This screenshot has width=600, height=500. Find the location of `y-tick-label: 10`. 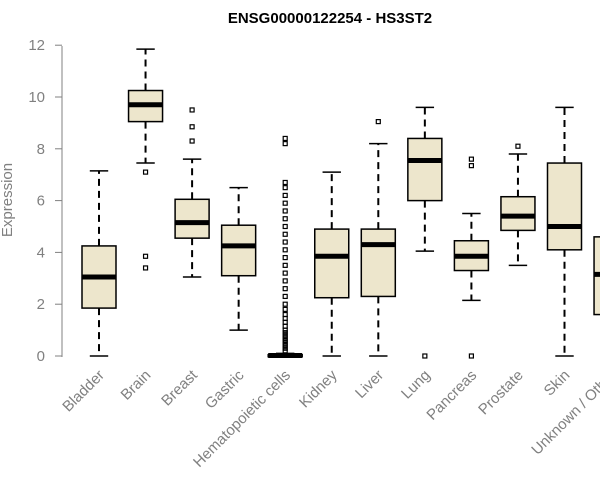

y-tick-label: 10 is located at coordinates (36, 97).